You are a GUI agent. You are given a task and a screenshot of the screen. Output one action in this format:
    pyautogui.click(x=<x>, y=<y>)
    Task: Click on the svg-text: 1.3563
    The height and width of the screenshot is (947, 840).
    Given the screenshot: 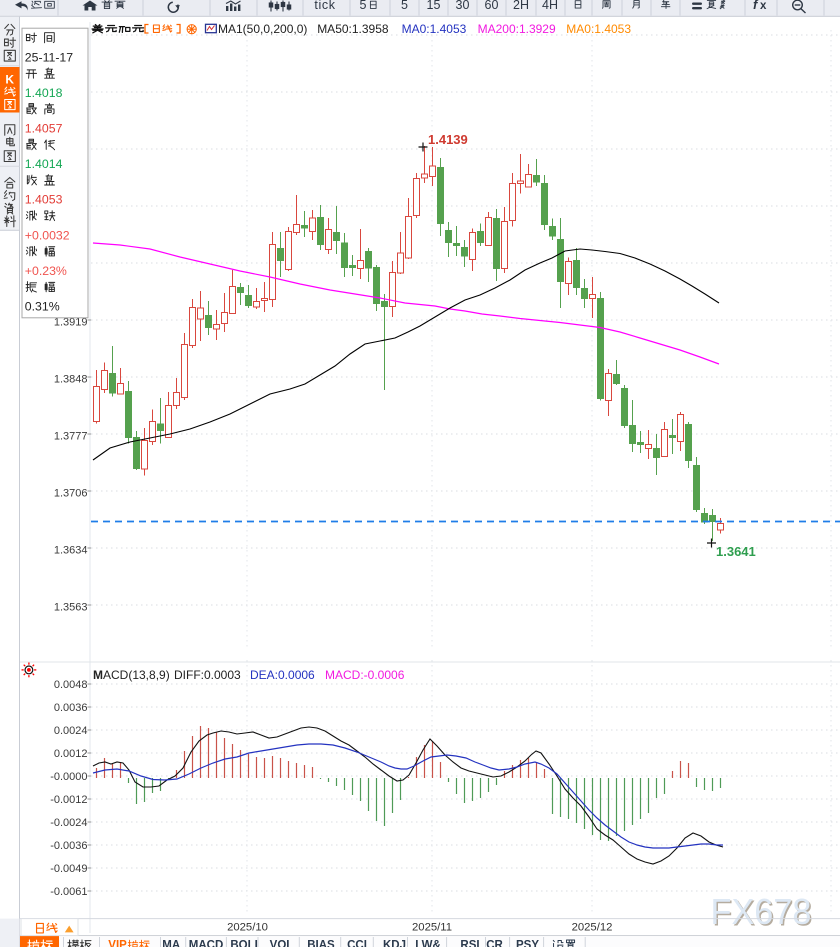 What is the action you would take?
    pyautogui.click(x=71, y=608)
    